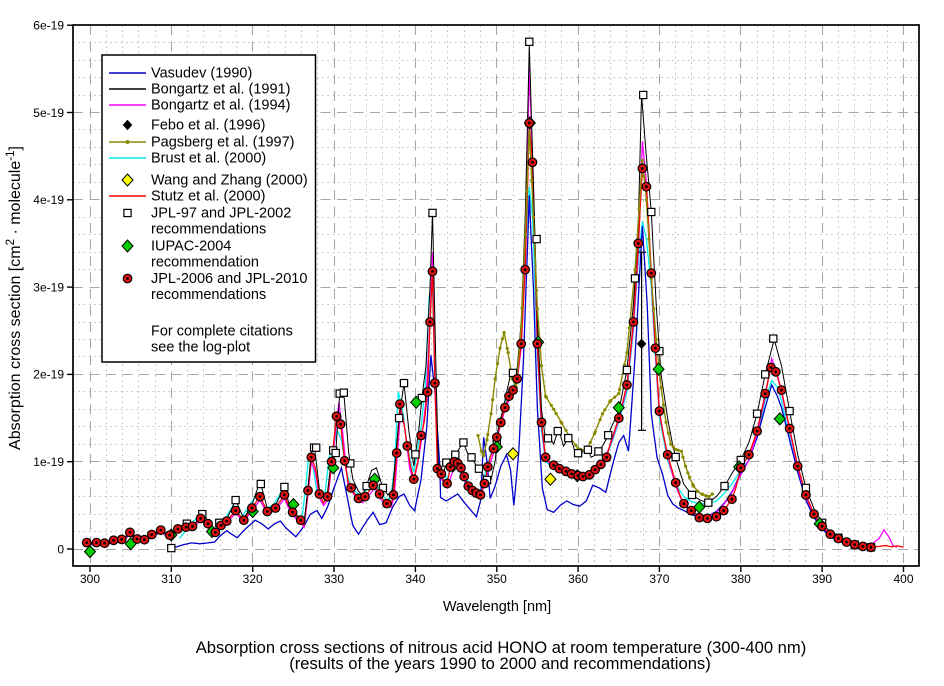 The image size is (944, 686). Describe the element at coordinates (48, 462) in the screenshot. I see `svg-text: 1e-19` at that location.